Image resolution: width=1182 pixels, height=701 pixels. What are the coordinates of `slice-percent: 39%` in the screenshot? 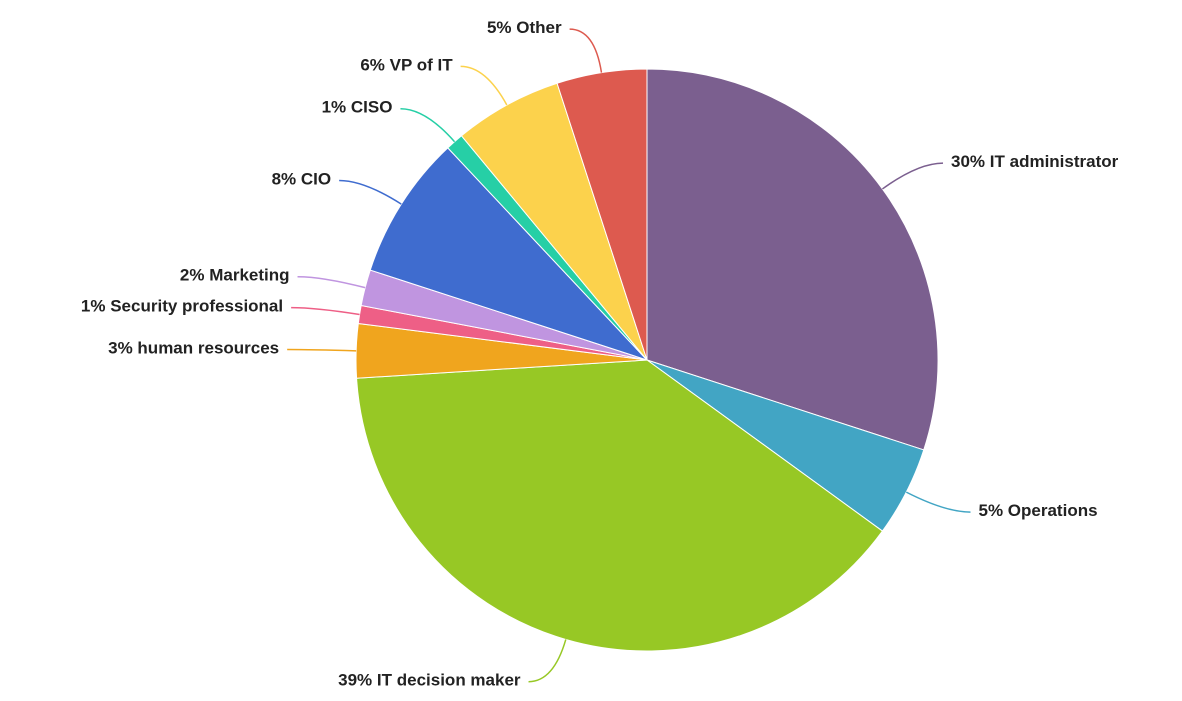 It's located at (355, 680).